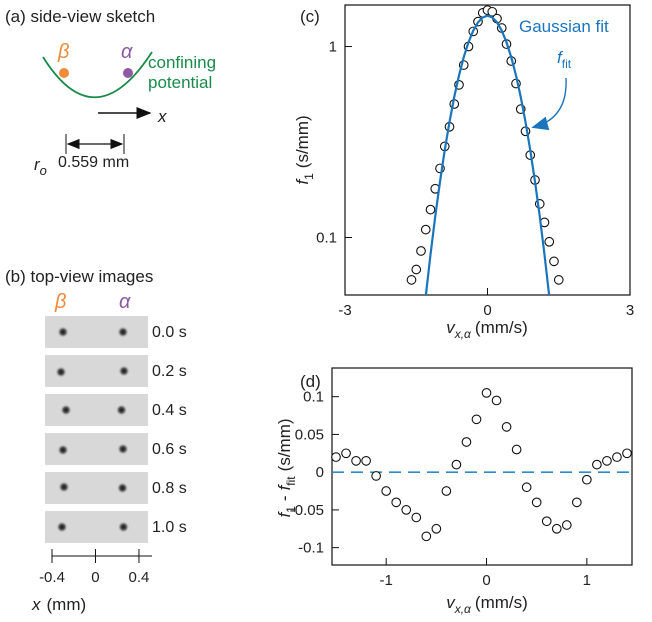 The height and width of the screenshot is (622, 652). What do you see at coordinates (169, 410) in the screenshot?
I see `time-label: 0.4 s` at bounding box center [169, 410].